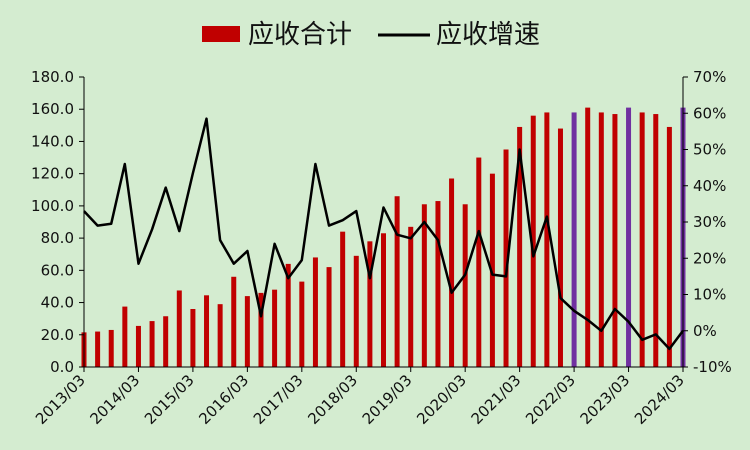  What do you see at coordinates (60, 399) in the screenshot?
I see `x-tick-label: 2013/03` at bounding box center [60, 399].